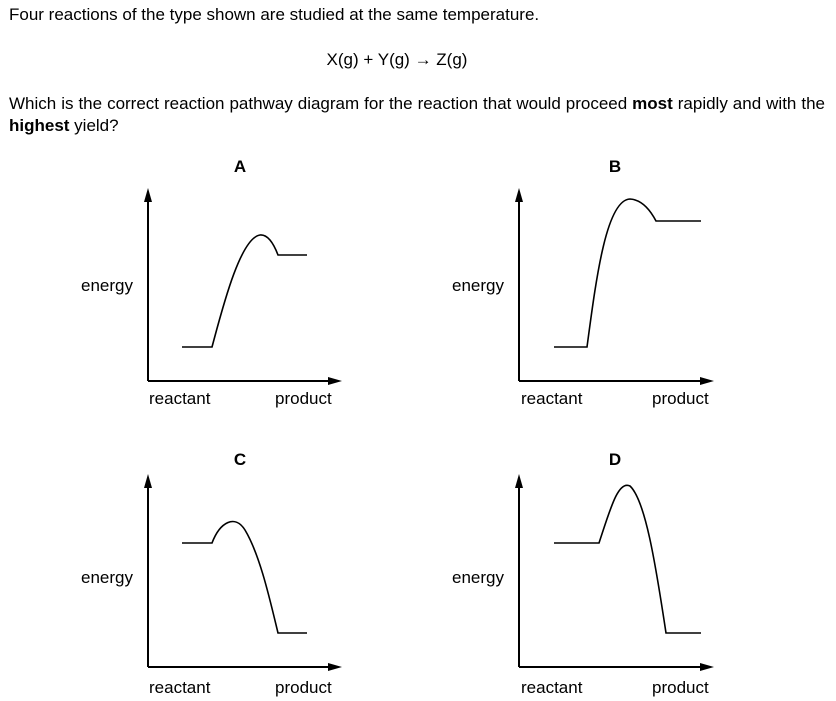  Describe the element at coordinates (39, 125) in the screenshot. I see `prompt-bold: highest` at that location.